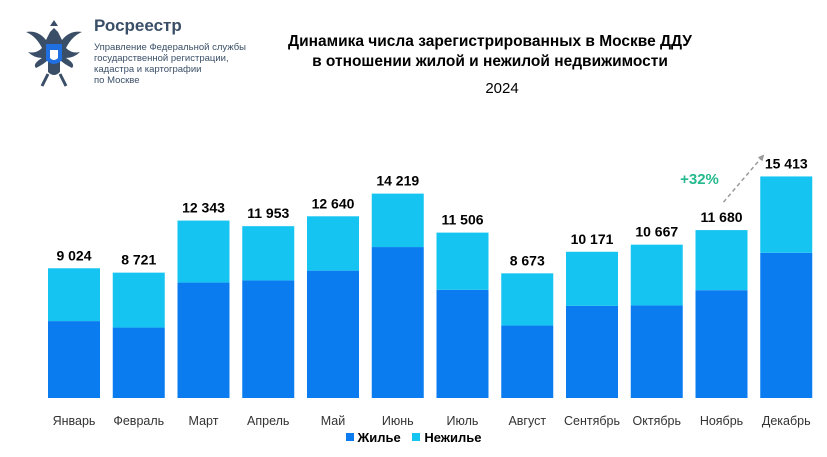 Image resolution: width=827 pixels, height=457 pixels. Describe the element at coordinates (398, 421) in the screenshot. I see `month-label-jun: Июнь` at that location.